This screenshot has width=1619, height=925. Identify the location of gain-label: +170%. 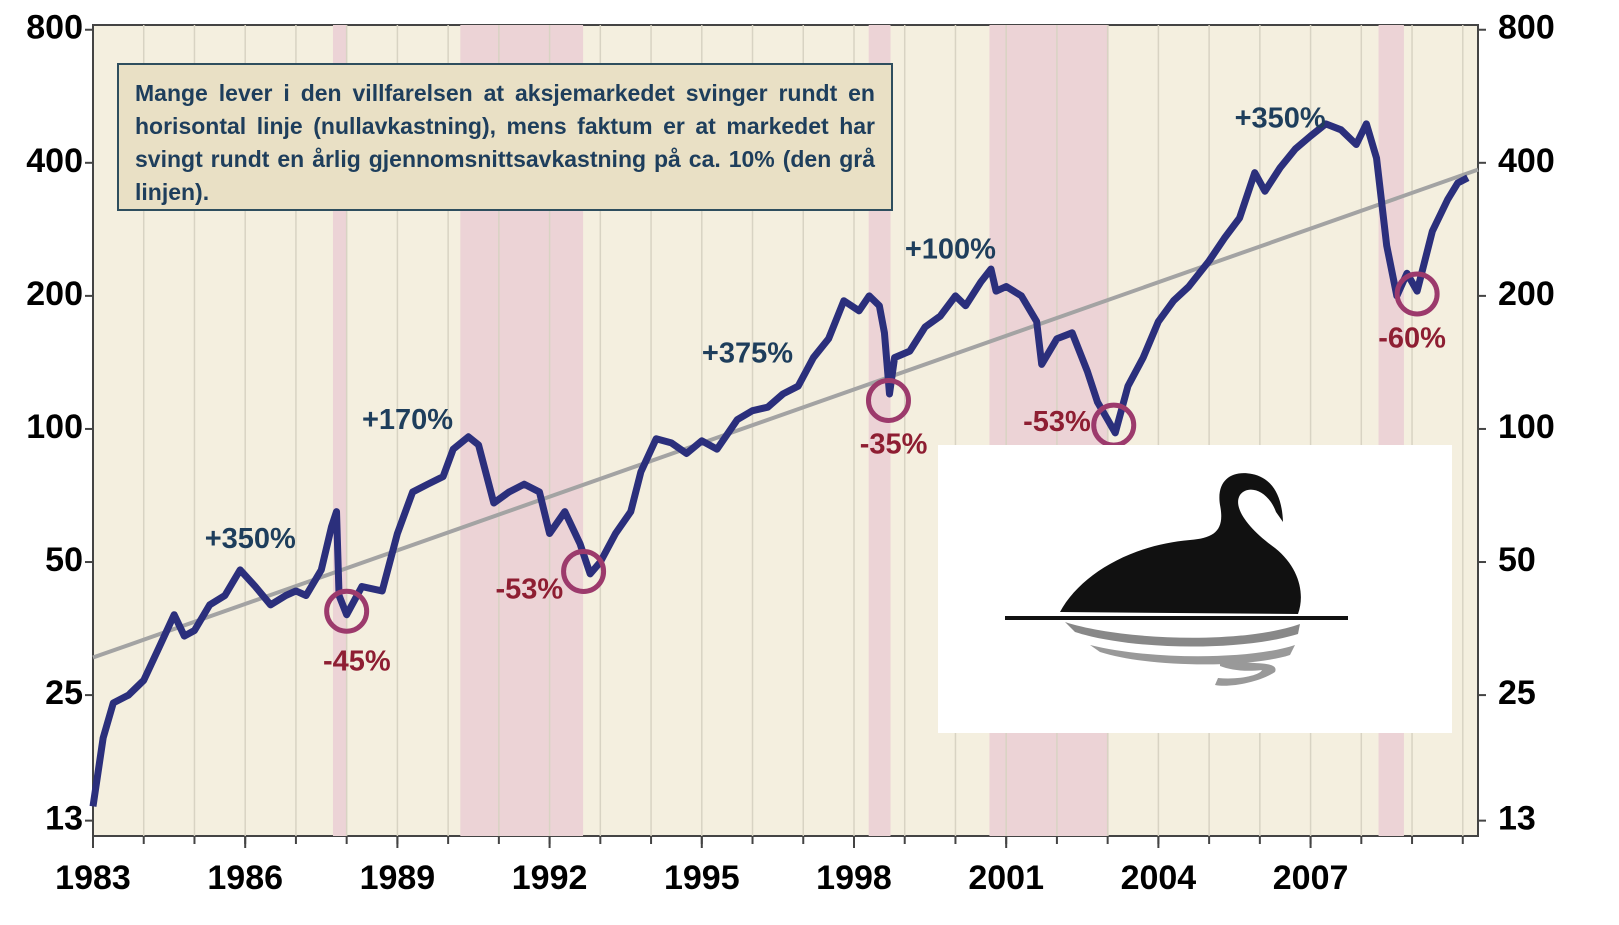
(407, 420).